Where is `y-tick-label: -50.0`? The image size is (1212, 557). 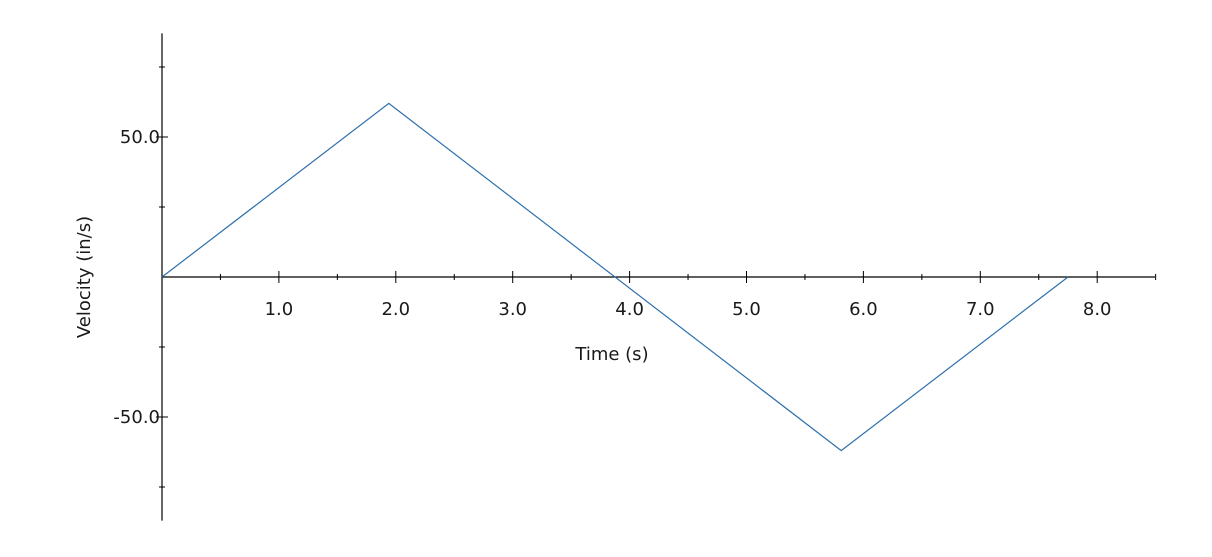 y-tick-label: -50.0 is located at coordinates (136, 417).